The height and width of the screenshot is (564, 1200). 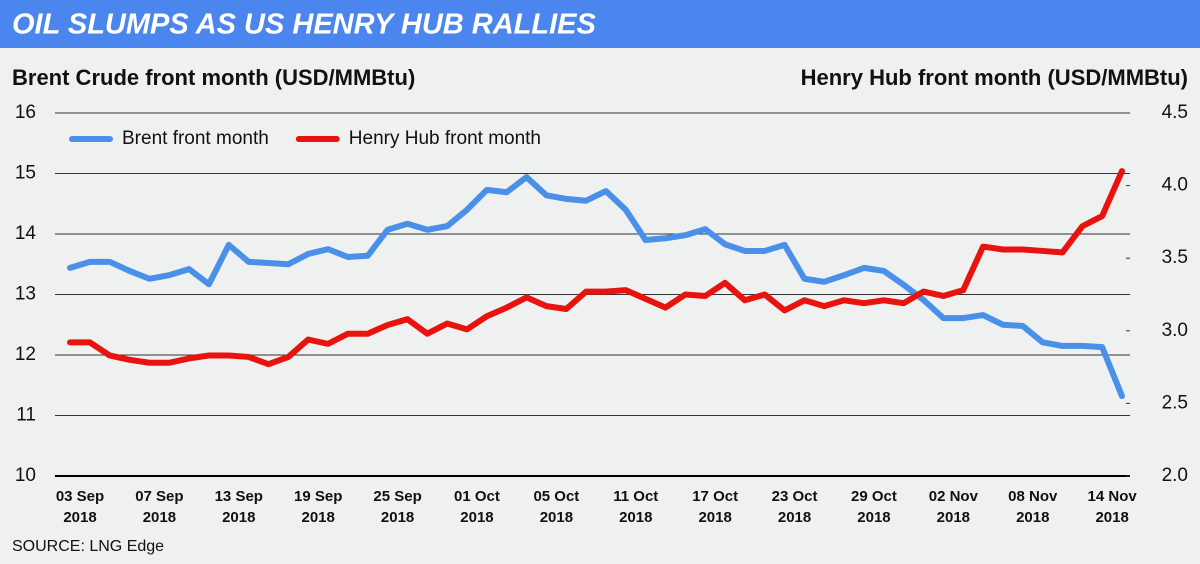 I want to click on x-tick-label: 05 Oct 2018, so click(x=556, y=507).